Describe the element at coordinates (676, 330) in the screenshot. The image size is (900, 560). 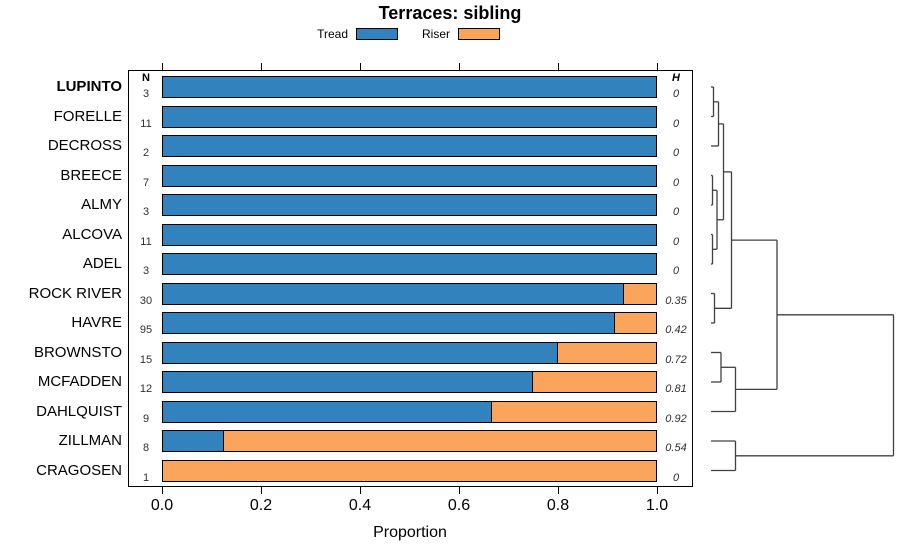
I see `h-value: 0.42` at that location.